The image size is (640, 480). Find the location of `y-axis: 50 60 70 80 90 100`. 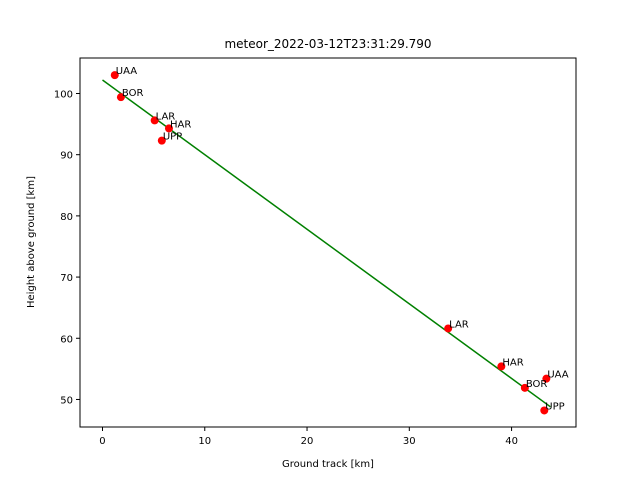

y-axis: 50 60 70 80 90 100 is located at coordinates (67, 247).